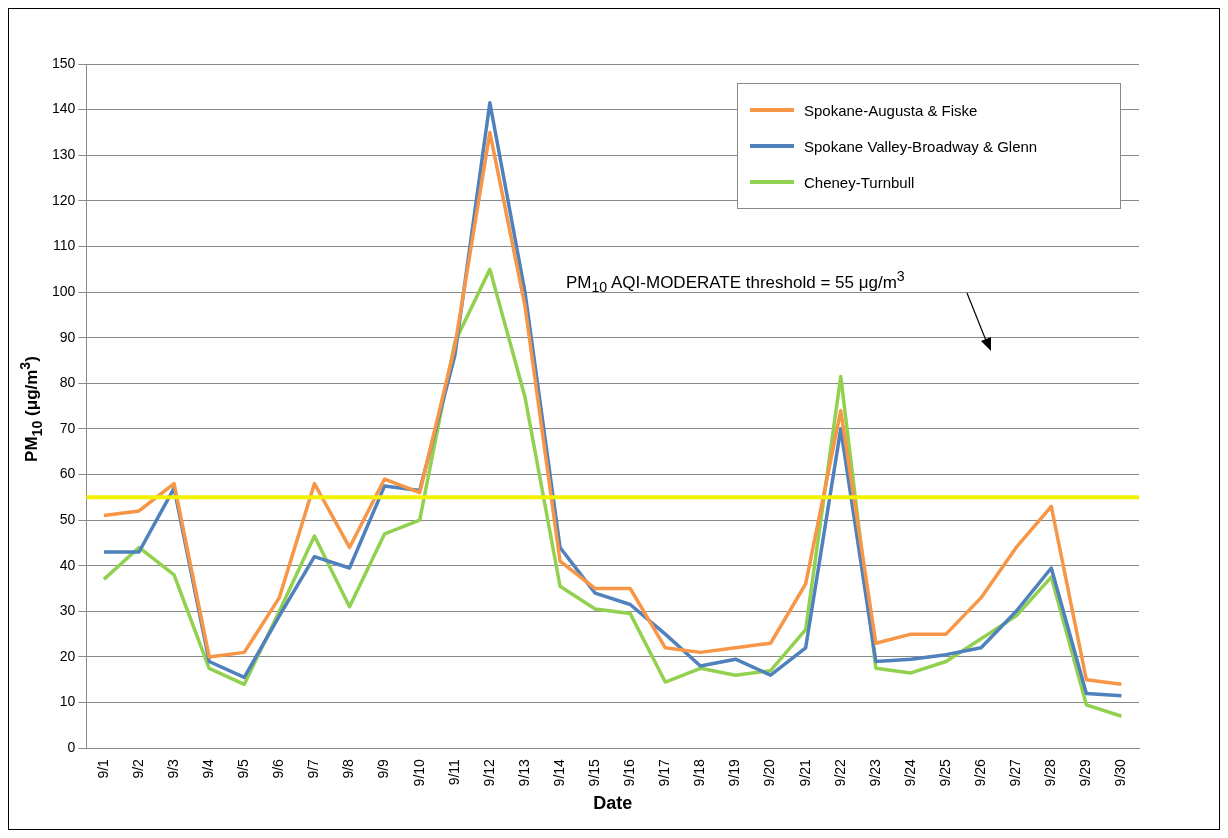 The width and height of the screenshot is (1228, 838). What do you see at coordinates (67, 336) in the screenshot?
I see `y-tick-label: 90` at bounding box center [67, 336].